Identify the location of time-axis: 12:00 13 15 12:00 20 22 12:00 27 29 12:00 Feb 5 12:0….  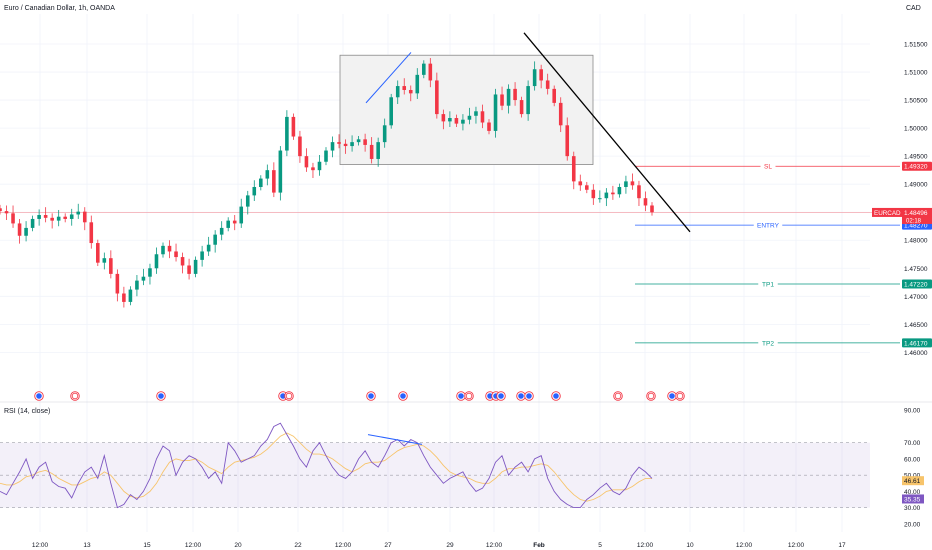
(439, 545).